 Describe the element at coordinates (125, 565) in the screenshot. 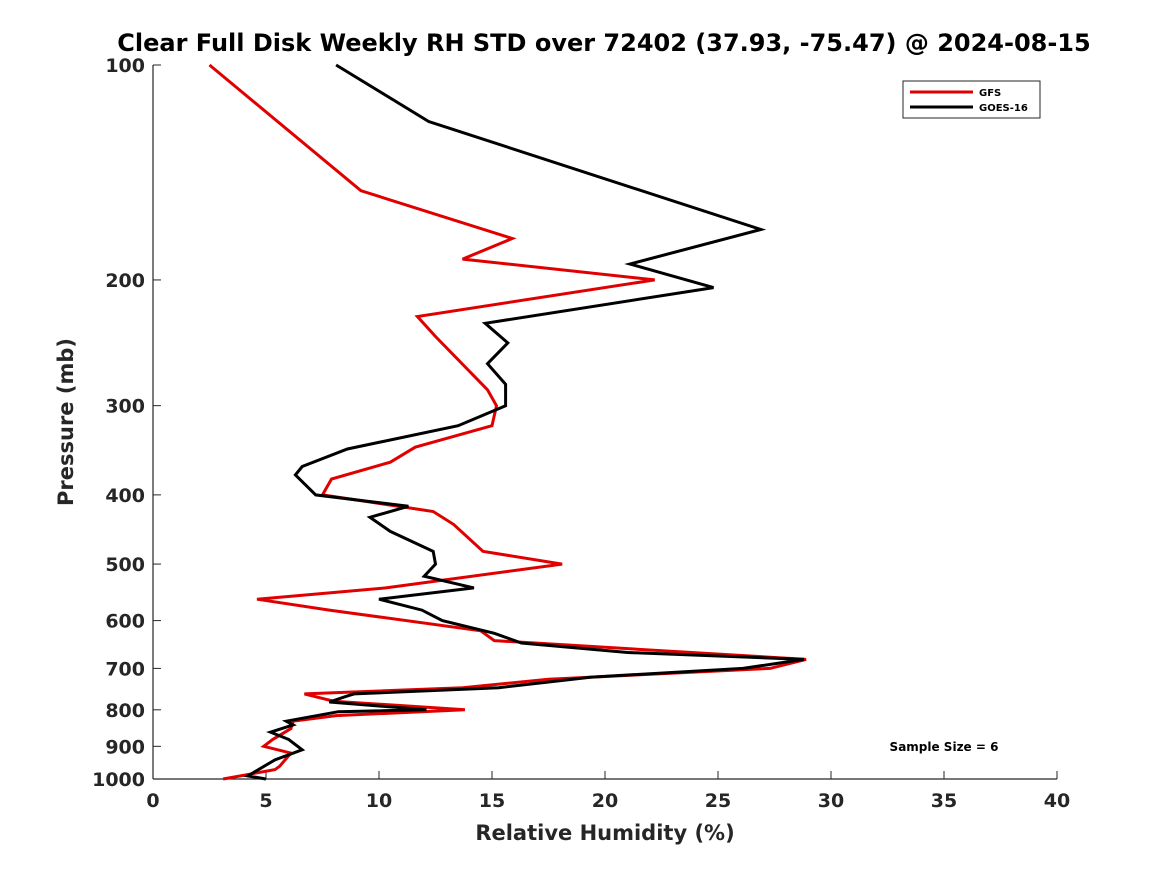

I see `y-tick-label: 500` at that location.